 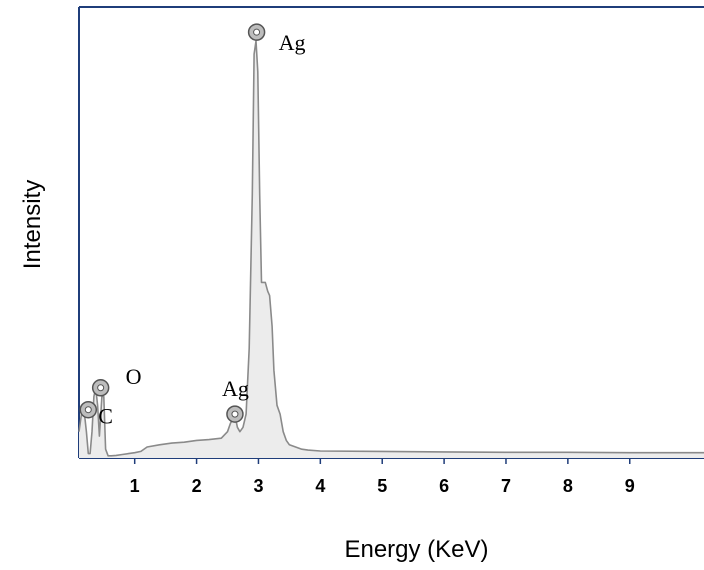 What do you see at coordinates (105, 416) in the screenshot?
I see `peak-label: C` at bounding box center [105, 416].